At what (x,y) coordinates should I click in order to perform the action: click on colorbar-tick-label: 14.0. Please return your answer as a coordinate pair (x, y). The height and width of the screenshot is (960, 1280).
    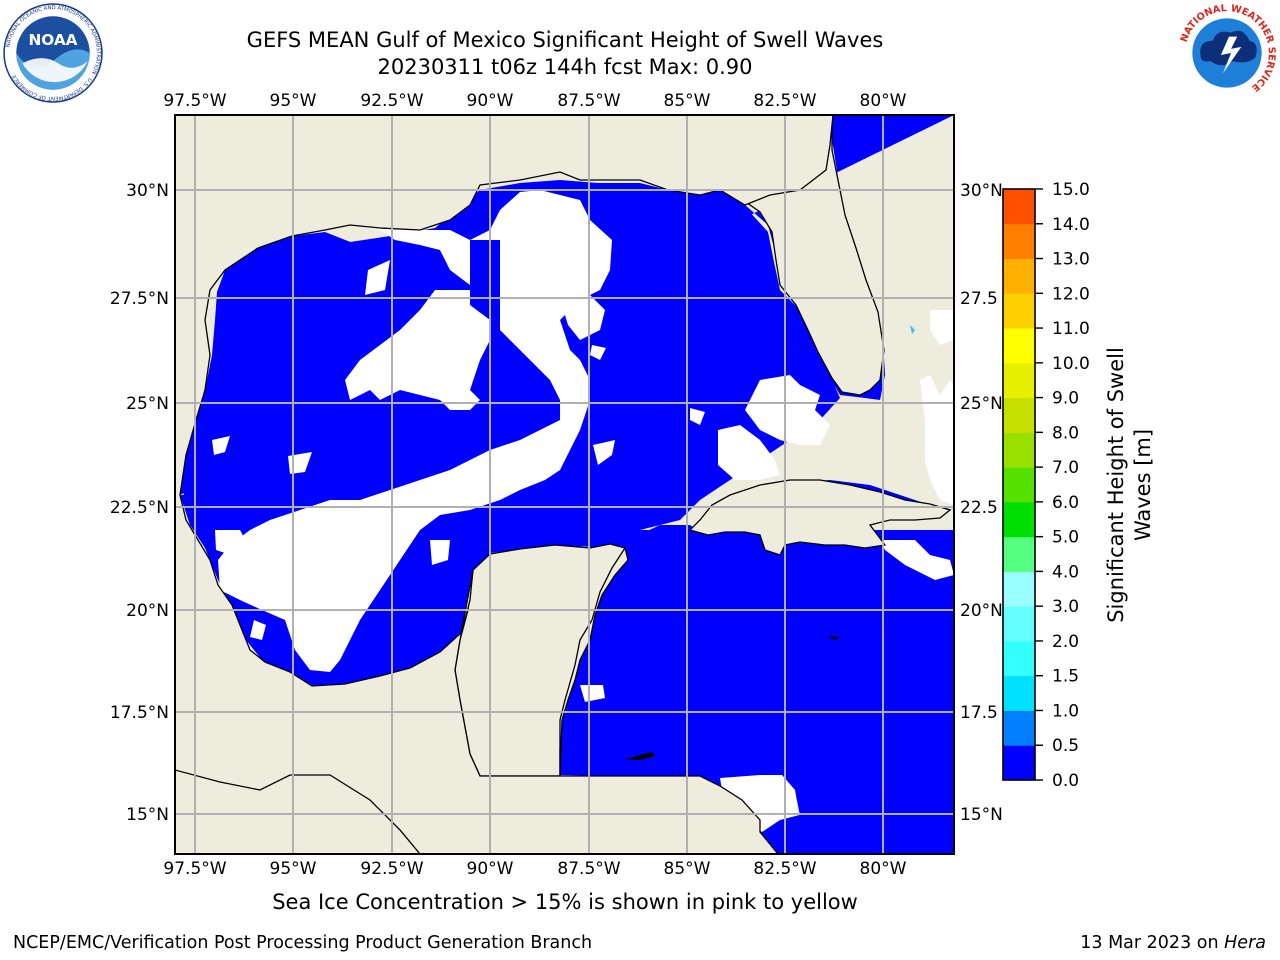
    Looking at the image, I should click on (1071, 225).